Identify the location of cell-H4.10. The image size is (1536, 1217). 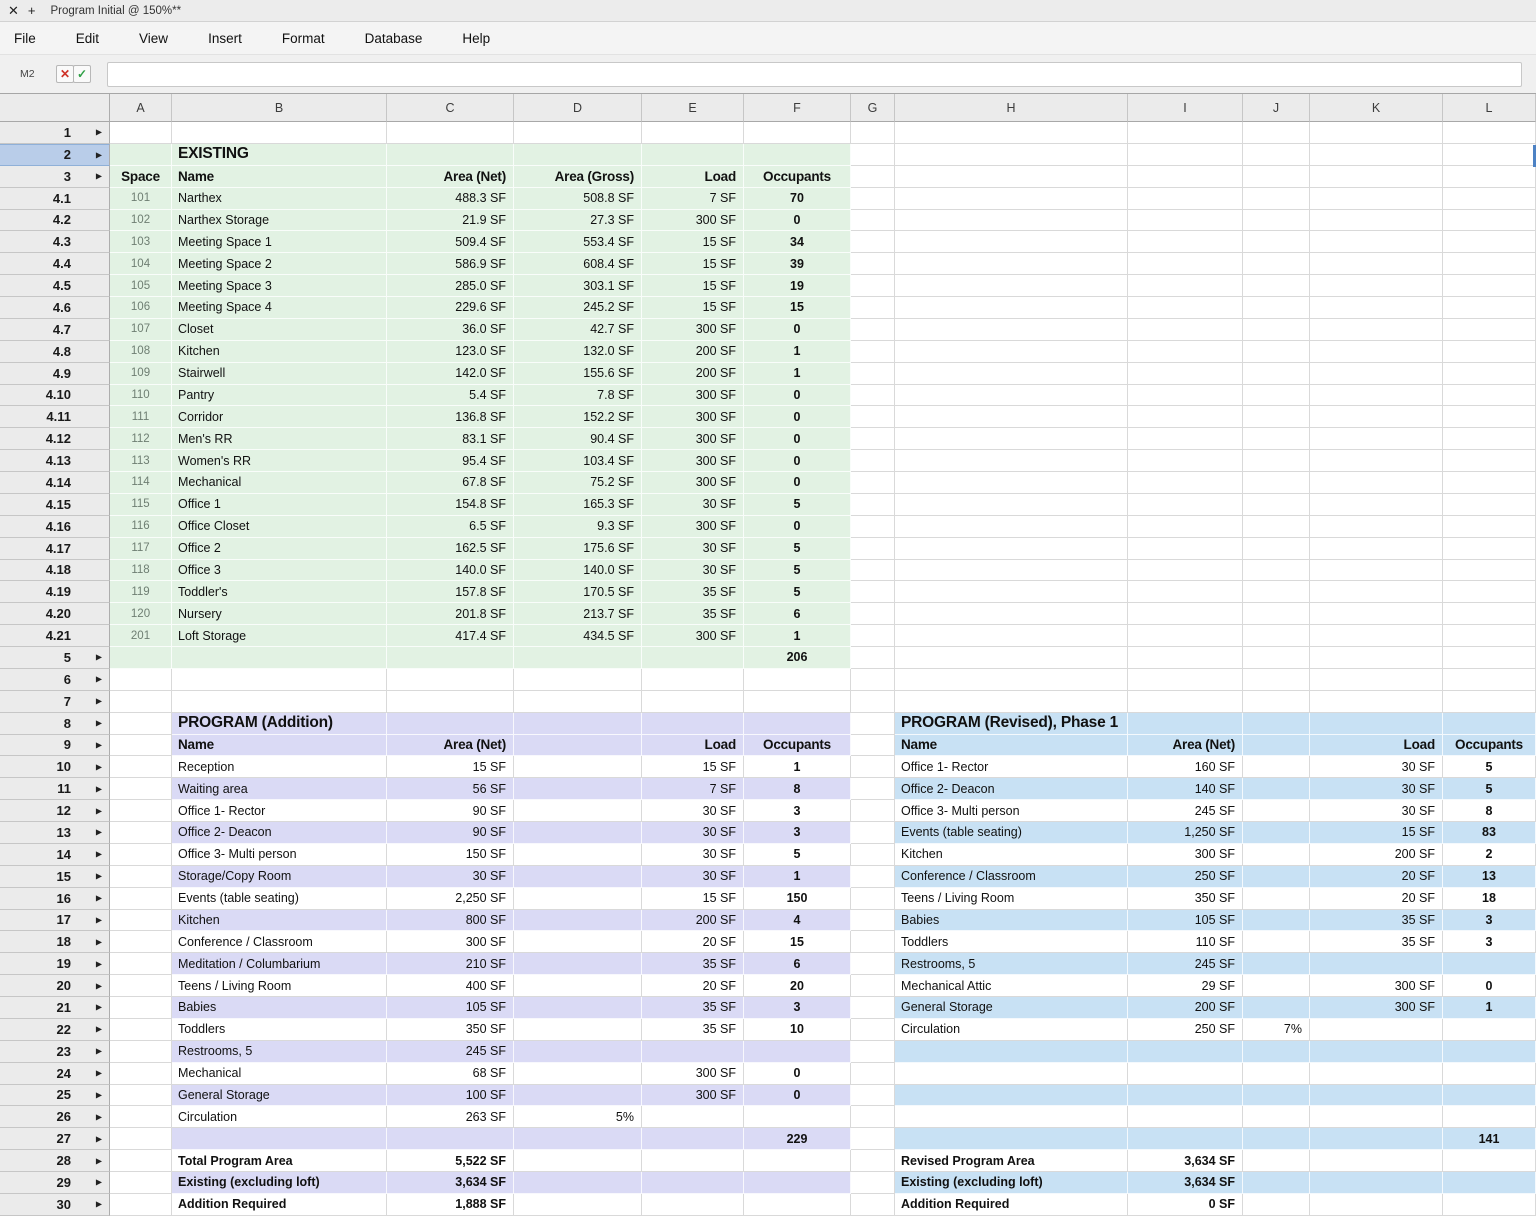
(1011, 395).